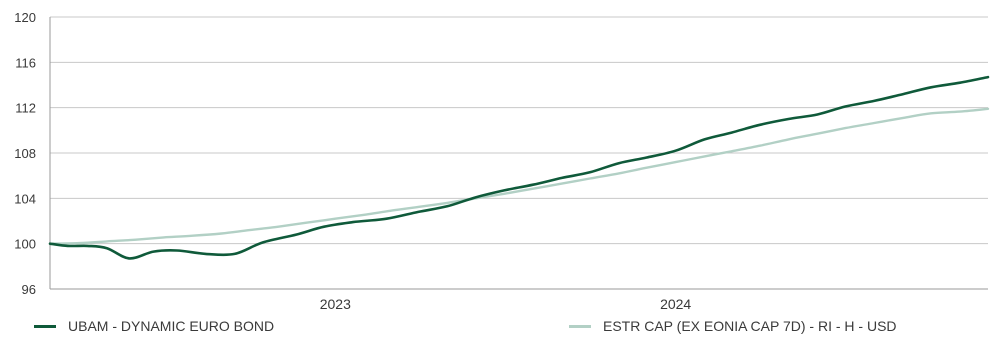 The image size is (994, 341). Describe the element at coordinates (45, 326) in the screenshot. I see `legend-swatch-fund` at that location.